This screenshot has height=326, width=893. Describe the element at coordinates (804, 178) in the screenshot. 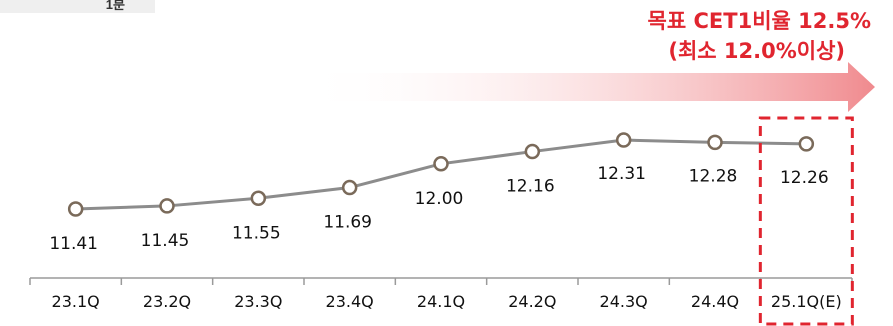

I see `data-label: 12.26` at that location.